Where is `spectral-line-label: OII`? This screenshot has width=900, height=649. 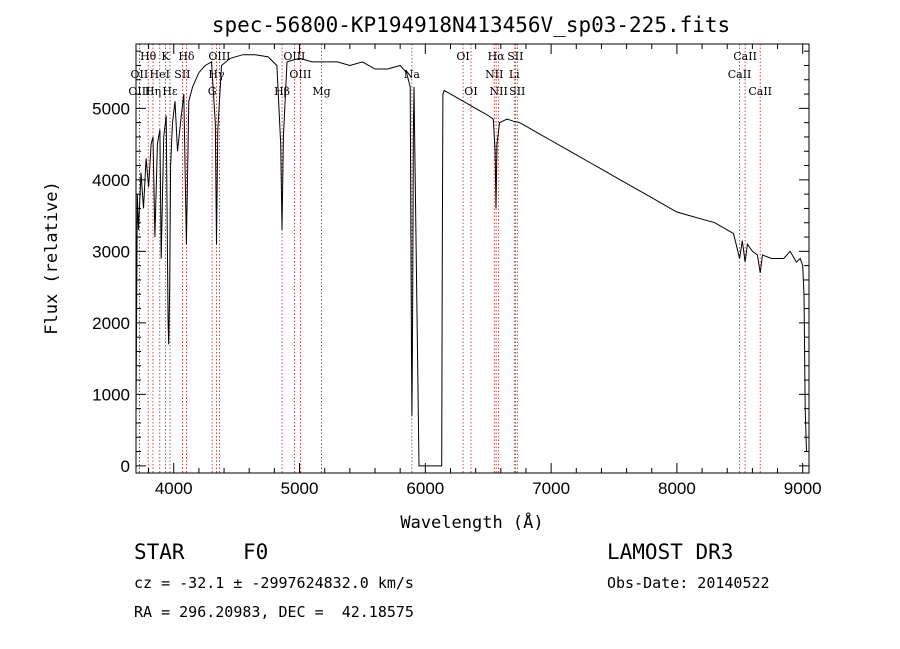 spectral-line-label: OII is located at coordinates (140, 74).